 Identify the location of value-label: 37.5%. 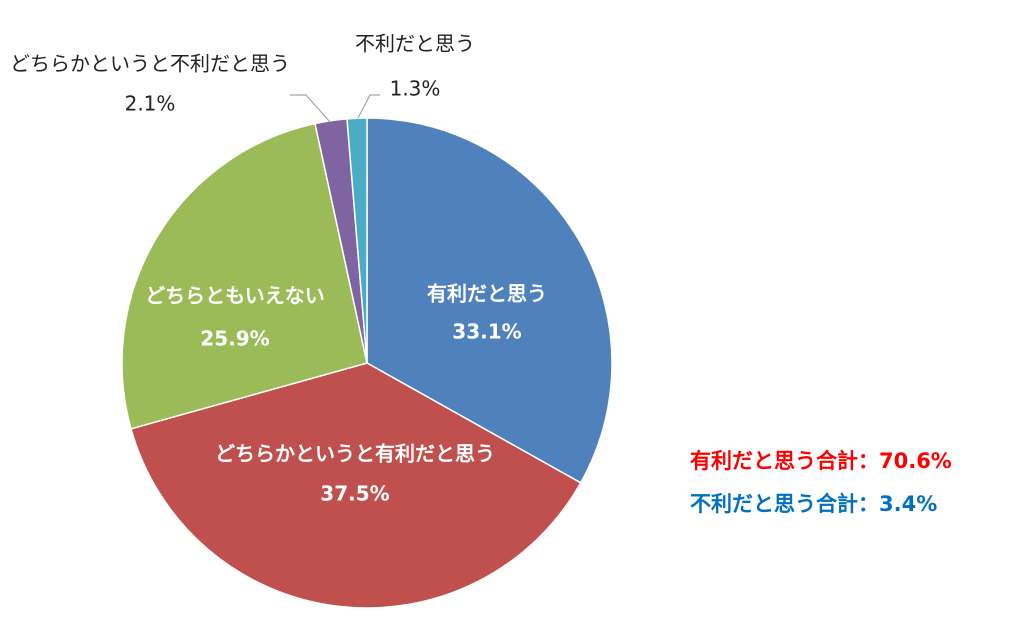
(354, 494).